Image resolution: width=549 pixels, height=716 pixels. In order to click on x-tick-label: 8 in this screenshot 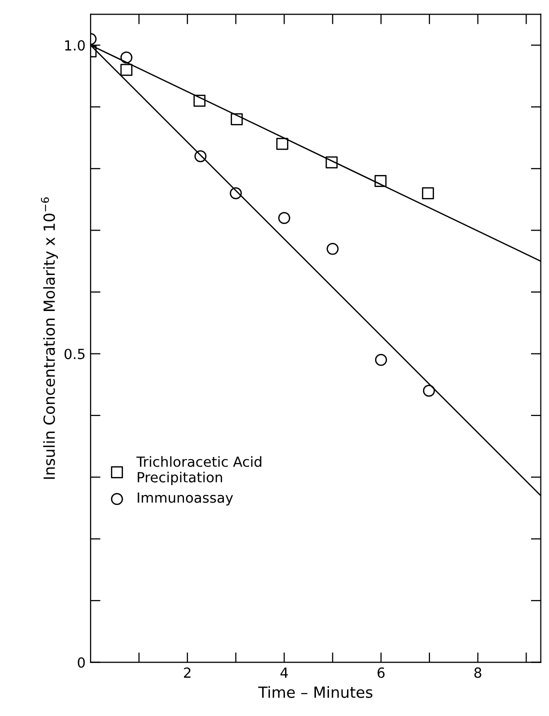, I will do `click(478, 672)`.